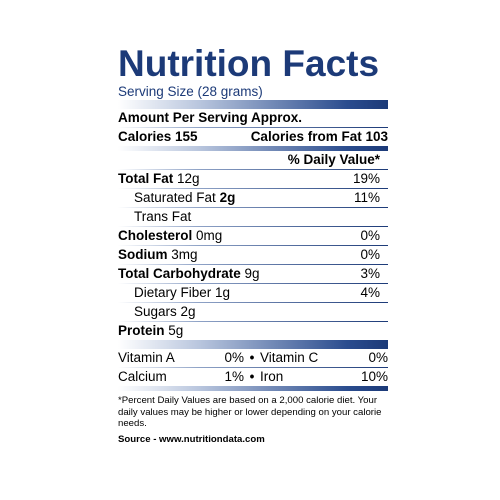 This screenshot has height=500, width=500. I want to click on nutrient-name: Total Fat, so click(146, 178).